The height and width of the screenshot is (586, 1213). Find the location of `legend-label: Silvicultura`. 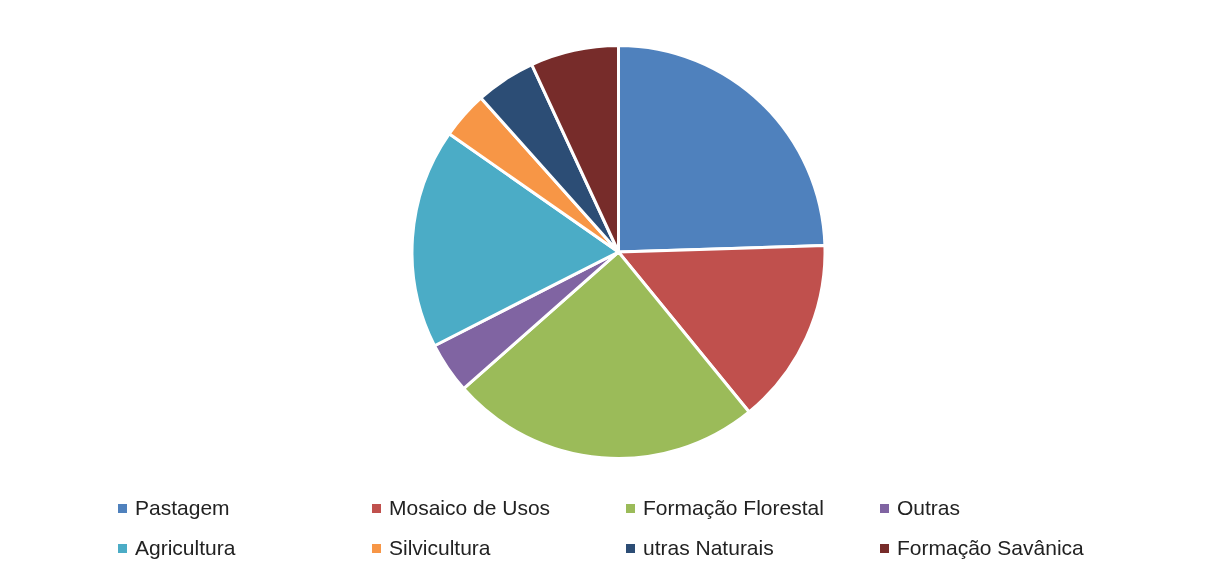

legend-label: Silvicultura is located at coordinates (440, 548).